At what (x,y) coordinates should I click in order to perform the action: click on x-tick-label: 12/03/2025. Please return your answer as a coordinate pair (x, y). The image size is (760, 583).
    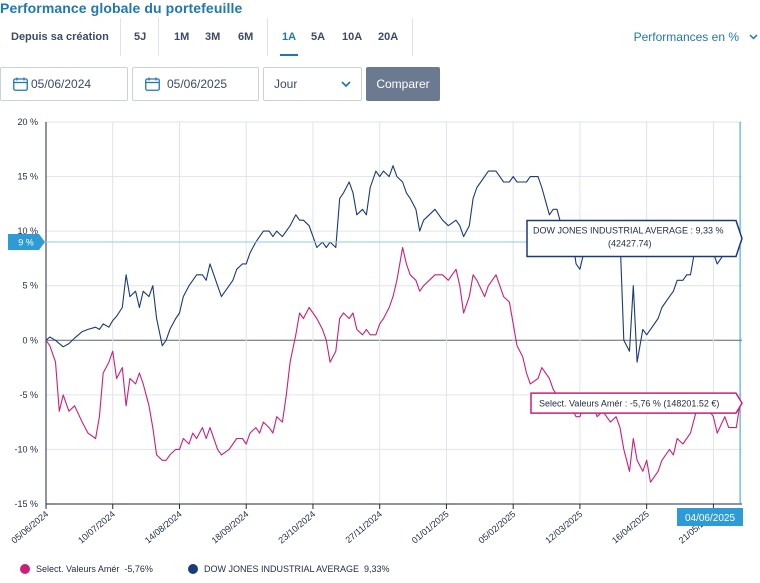
    Looking at the image, I should click on (563, 527).